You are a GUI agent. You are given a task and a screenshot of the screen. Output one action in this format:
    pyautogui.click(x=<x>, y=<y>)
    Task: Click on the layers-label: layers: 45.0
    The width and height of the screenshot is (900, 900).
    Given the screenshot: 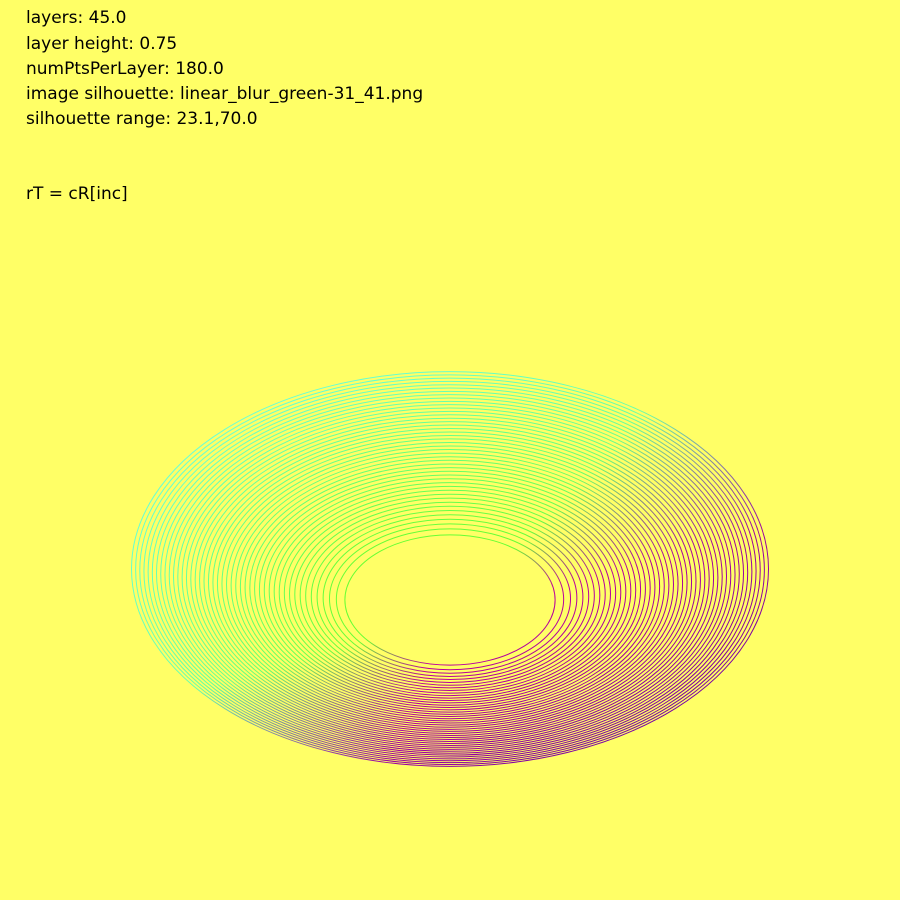 What is the action you would take?
    pyautogui.click(x=76, y=18)
    